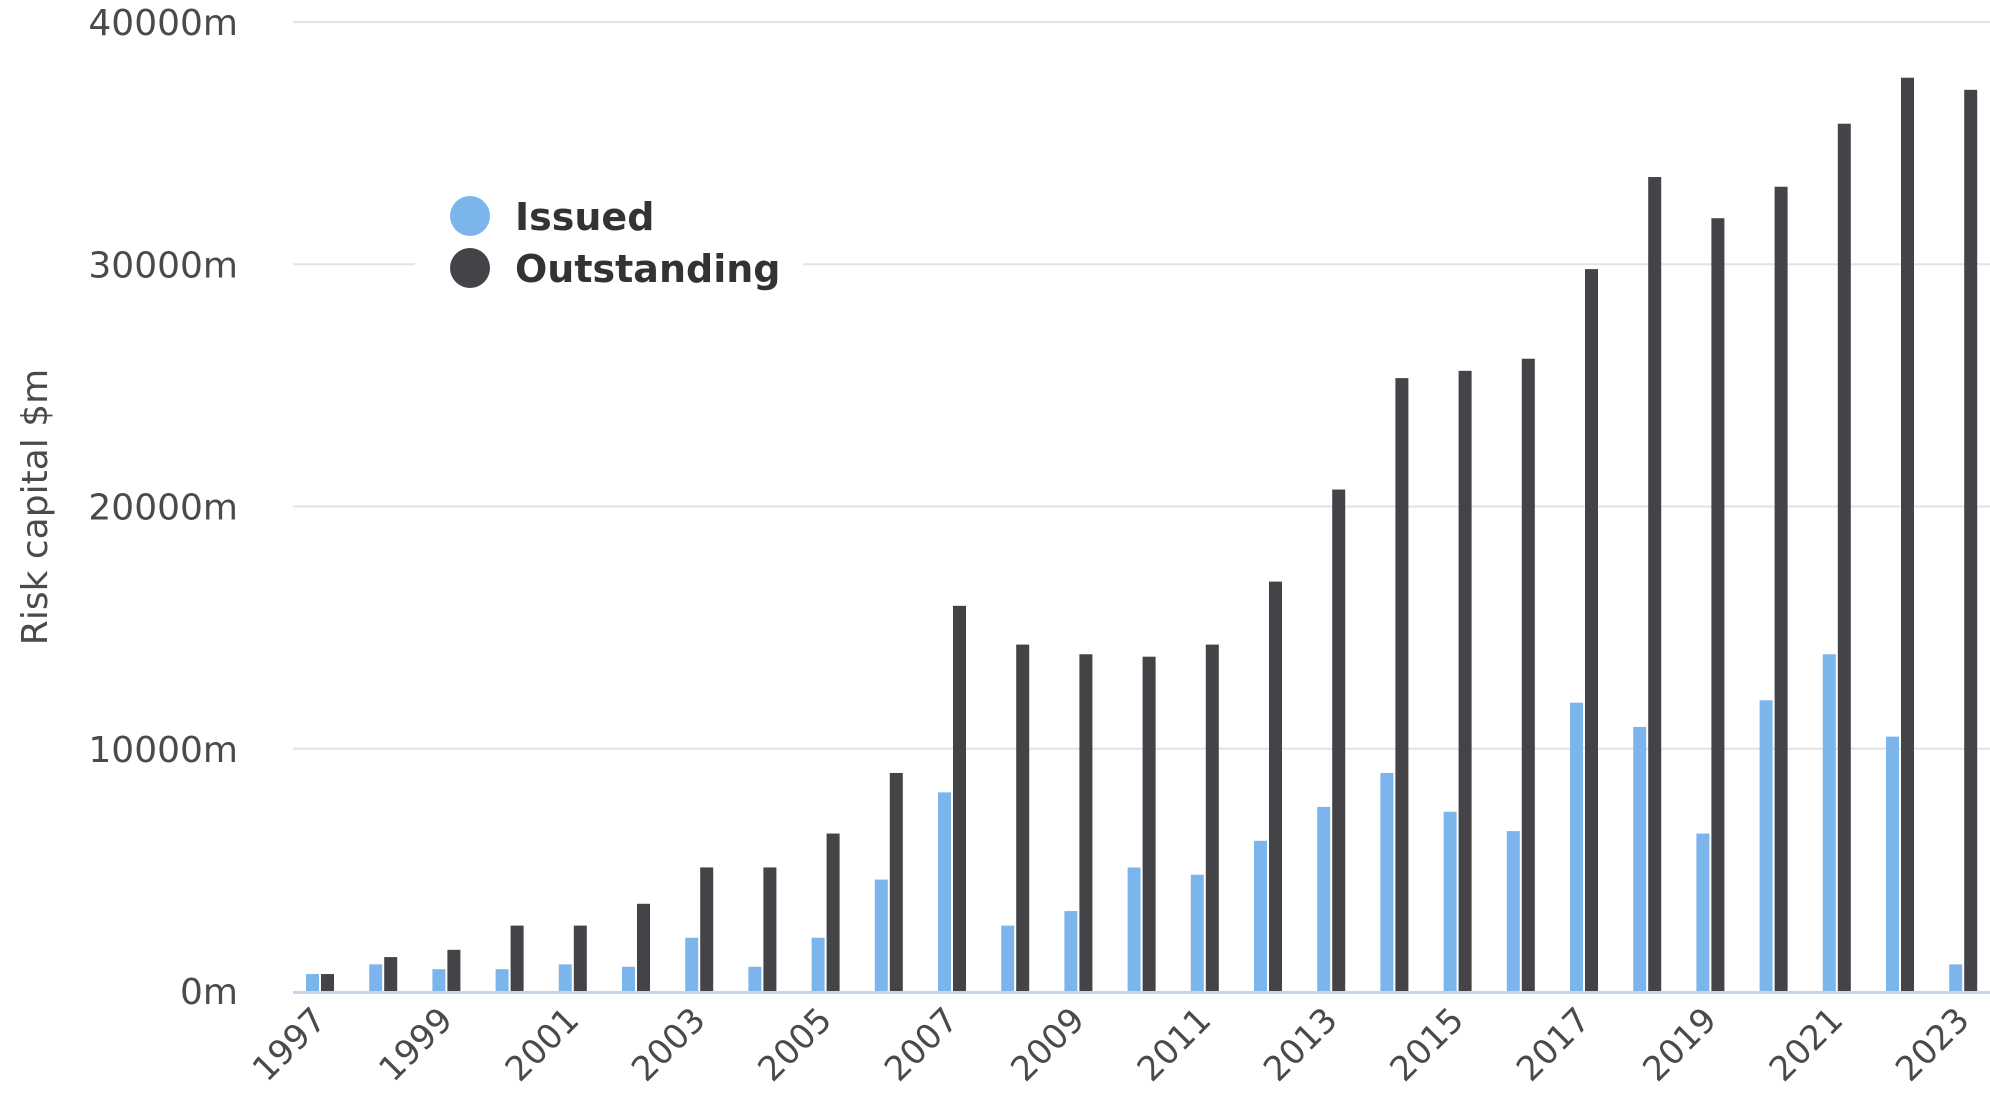  Describe the element at coordinates (1971, 540) in the screenshot. I see `bar-outstanding-2023` at that location.